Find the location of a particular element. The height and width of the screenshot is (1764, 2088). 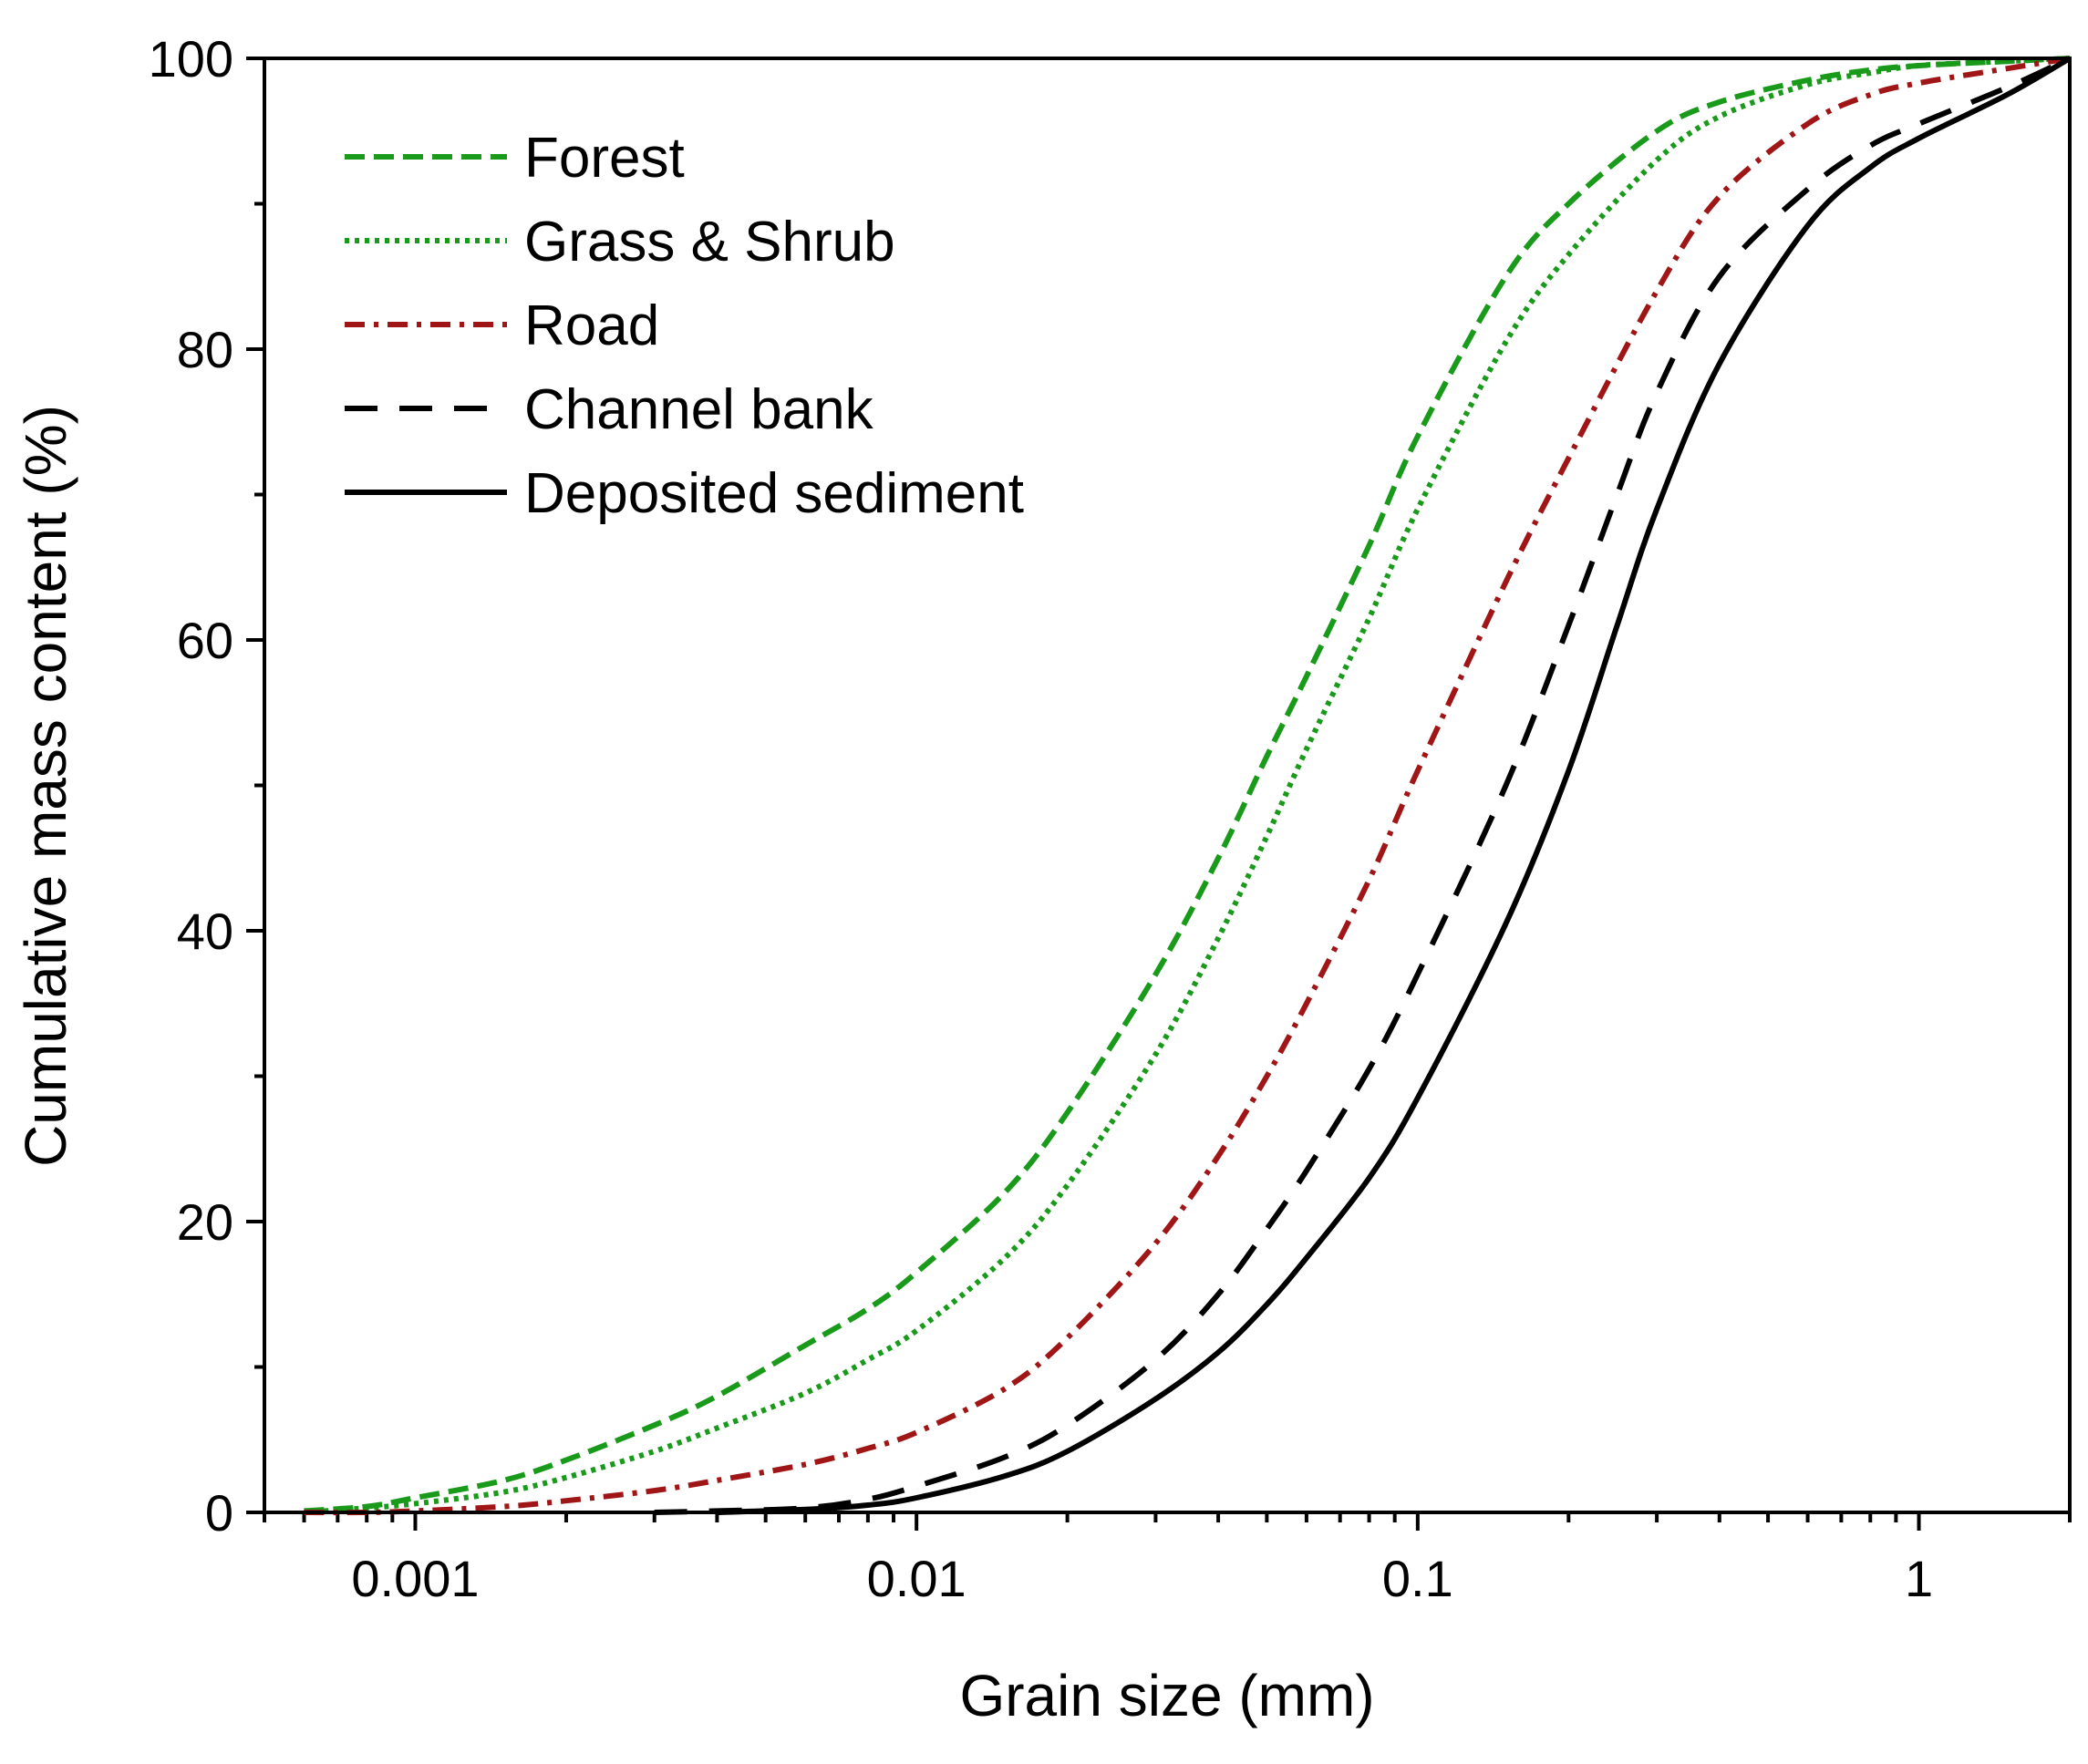

y-tick-label: 80 is located at coordinates (205, 349).